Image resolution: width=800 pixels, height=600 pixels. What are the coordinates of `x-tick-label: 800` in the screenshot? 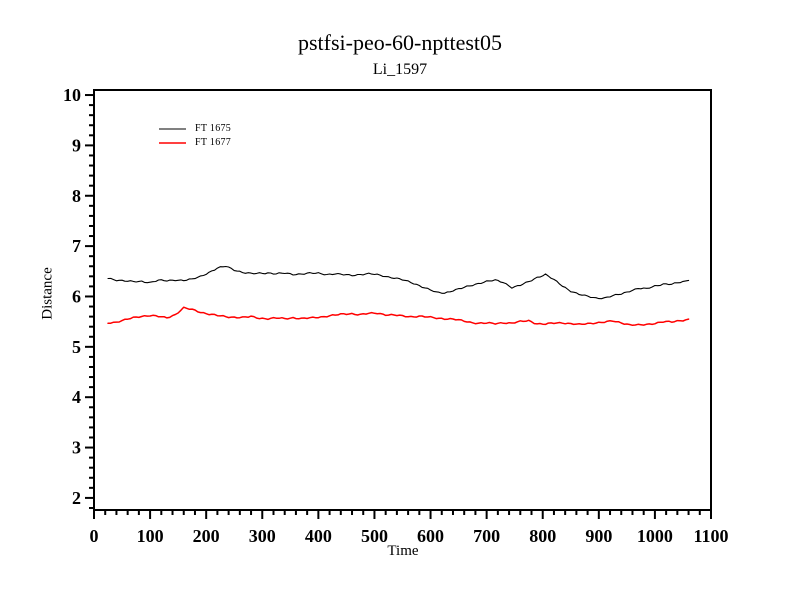 It's located at (542, 536).